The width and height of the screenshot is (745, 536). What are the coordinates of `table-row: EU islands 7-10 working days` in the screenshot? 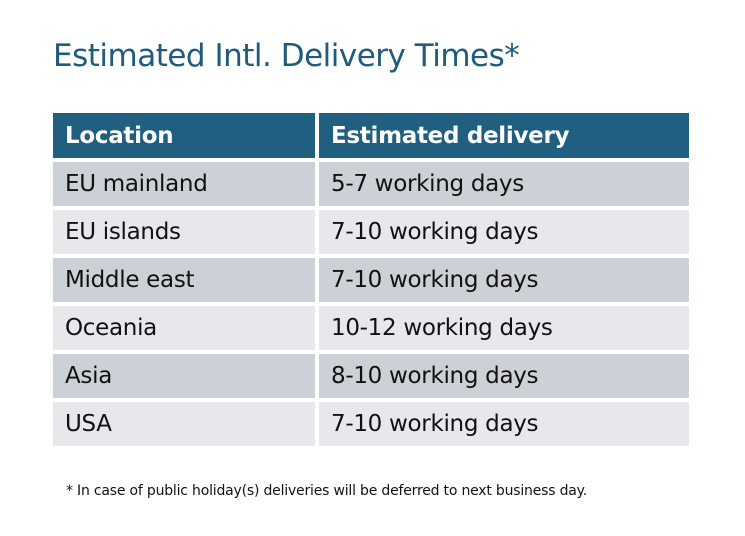 It's located at (371, 232).